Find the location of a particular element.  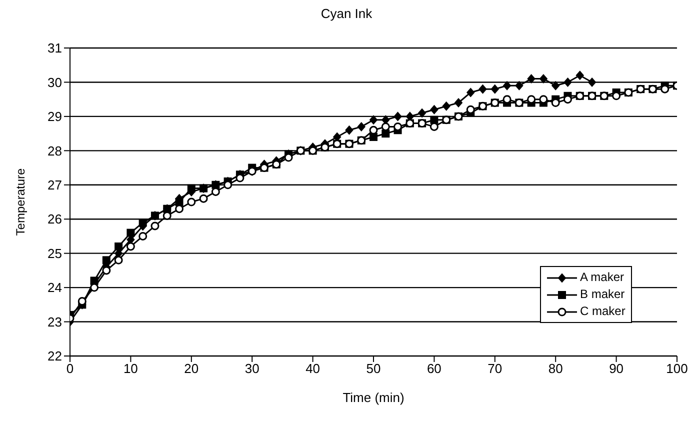

x-tick-label: 70 is located at coordinates (495, 368).